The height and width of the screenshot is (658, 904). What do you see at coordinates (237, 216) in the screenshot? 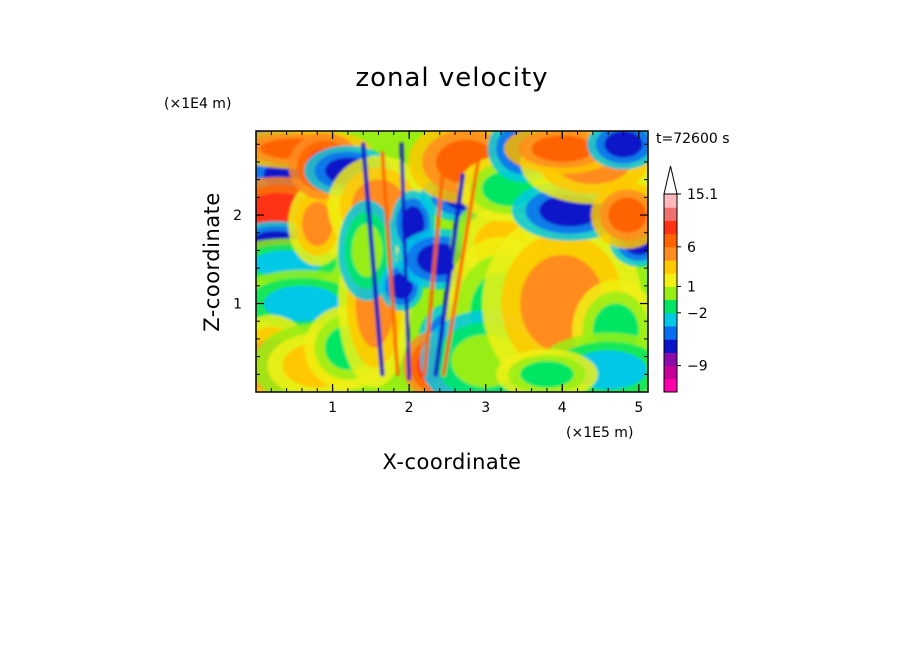
I see `y-tick-label: 2` at bounding box center [237, 216].